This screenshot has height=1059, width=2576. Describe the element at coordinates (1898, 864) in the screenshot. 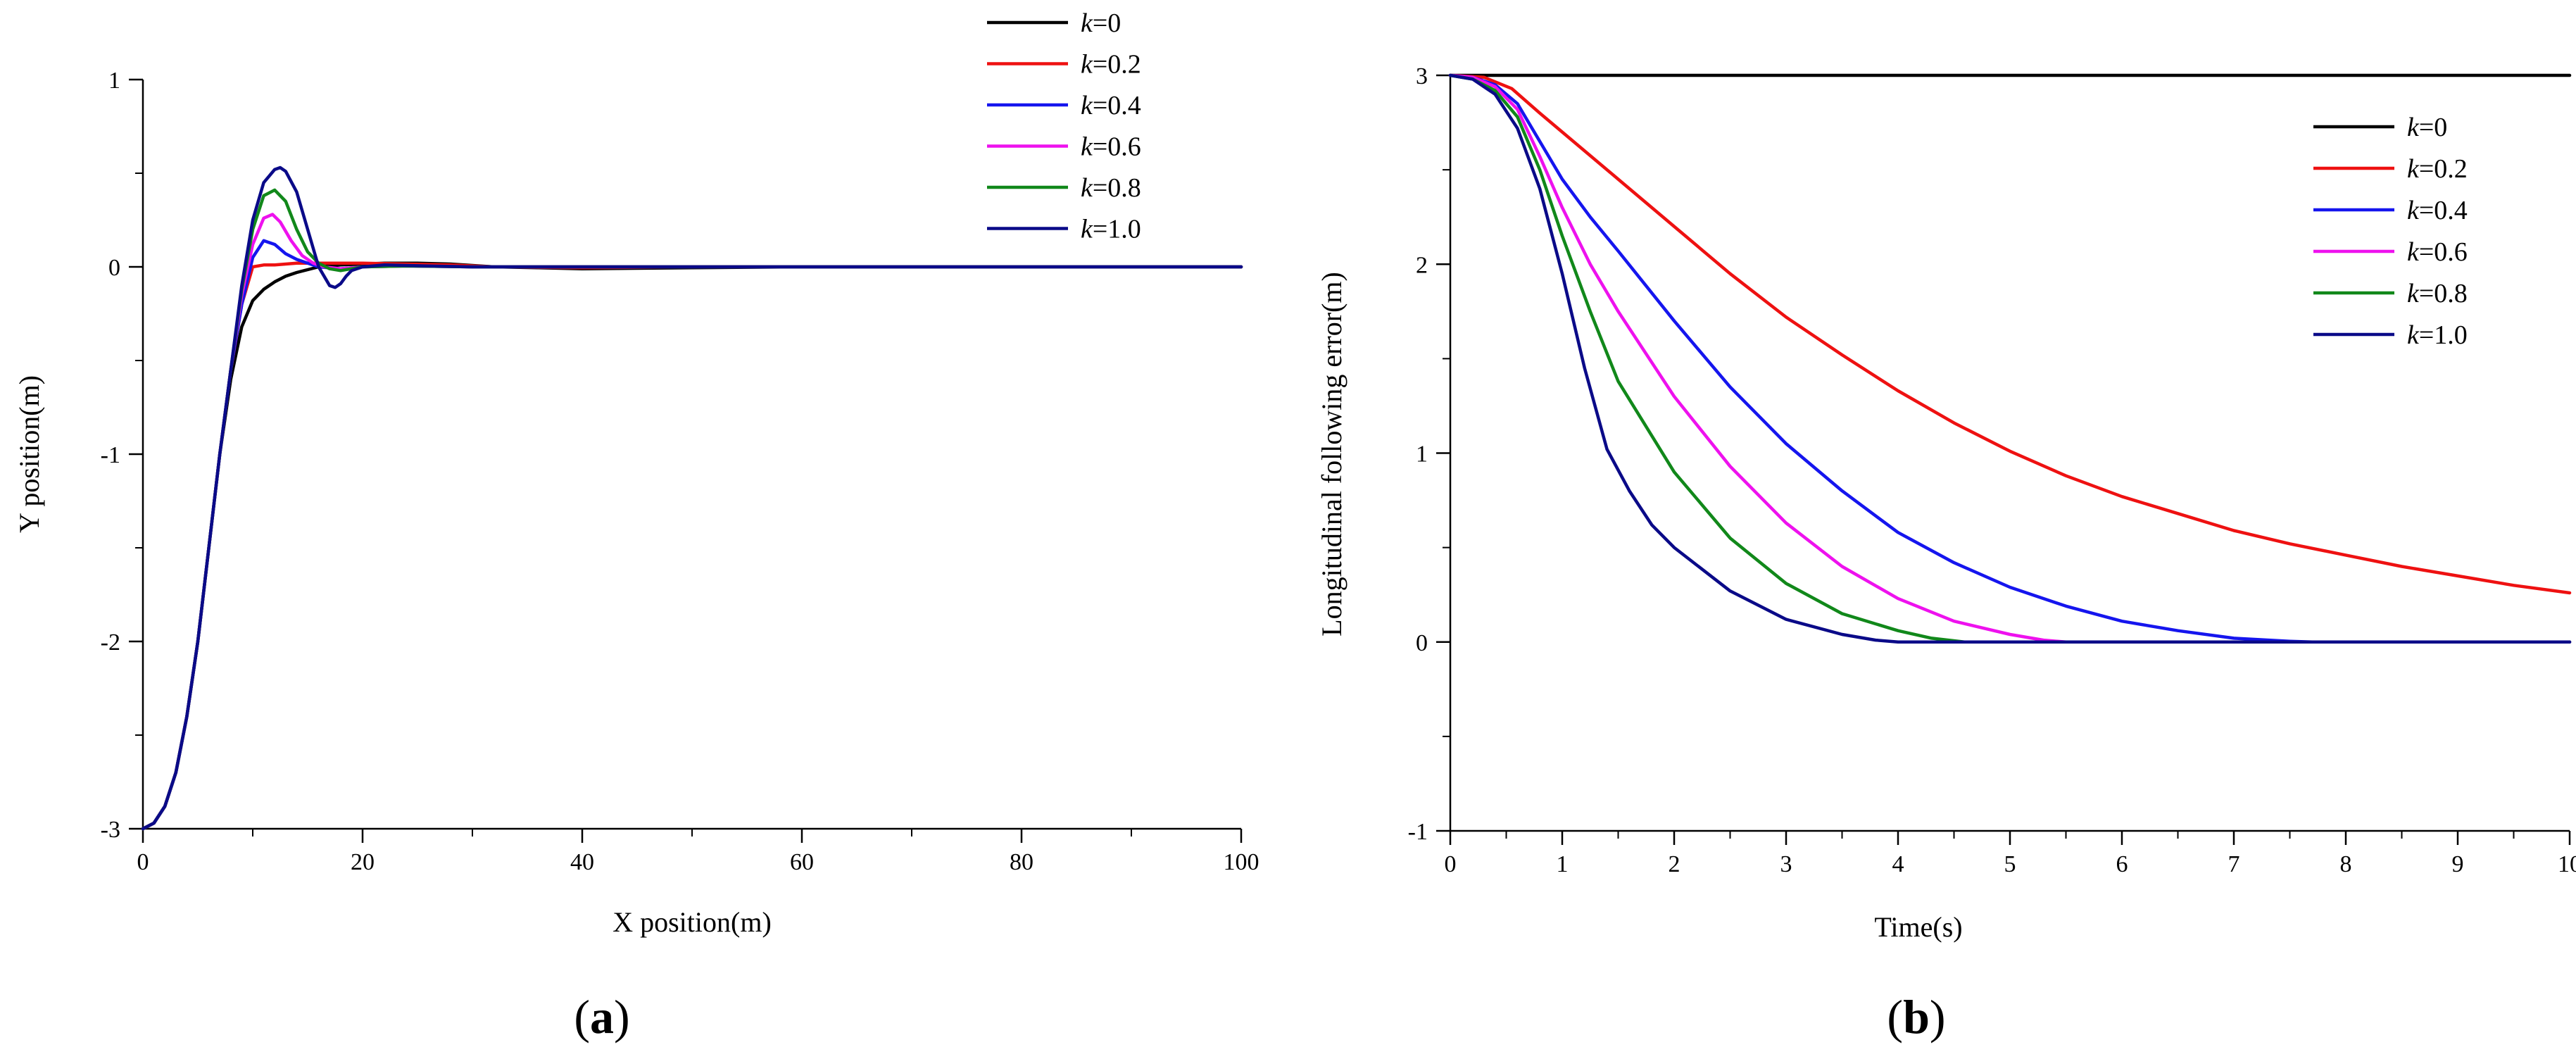

I see `x-tick-label: 4` at that location.